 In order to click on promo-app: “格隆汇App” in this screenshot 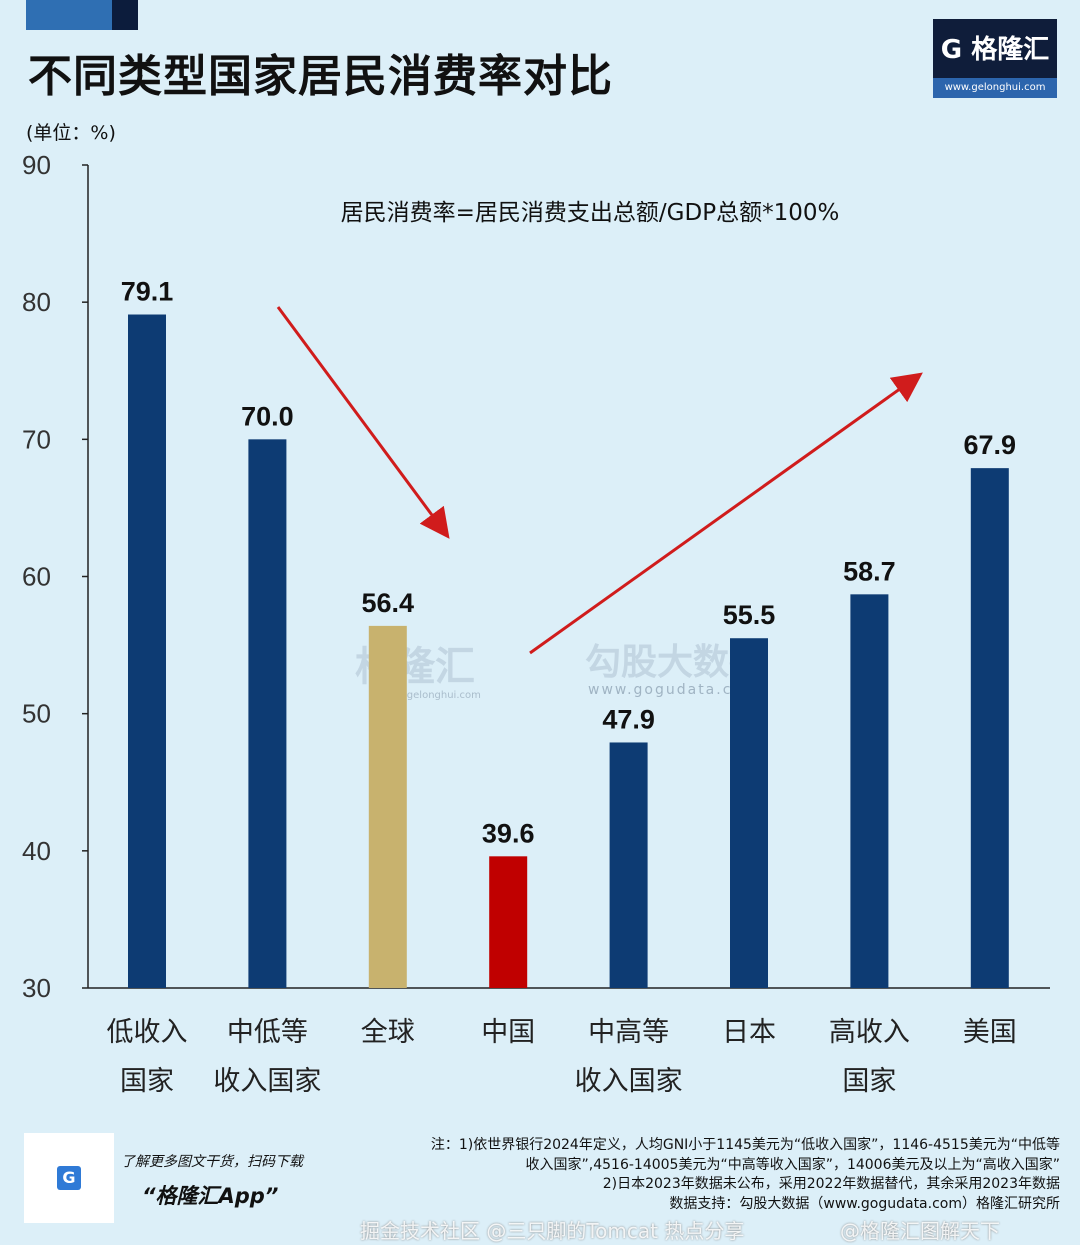, I will do `click(210, 1196)`.